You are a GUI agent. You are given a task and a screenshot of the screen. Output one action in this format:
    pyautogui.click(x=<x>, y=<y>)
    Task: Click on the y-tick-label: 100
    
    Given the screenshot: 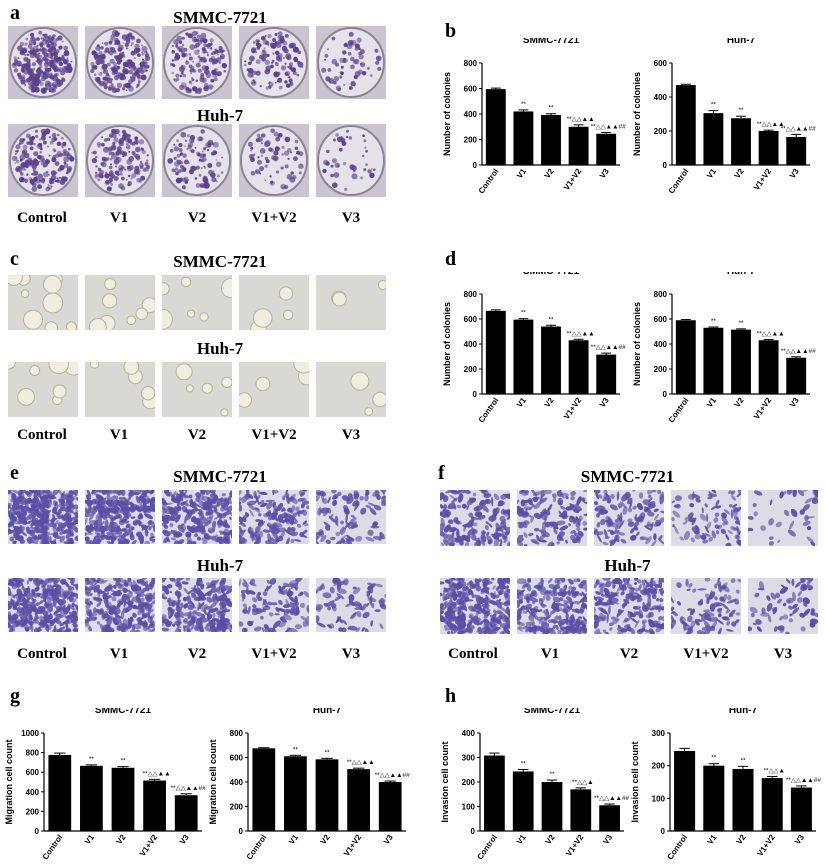 What is the action you would take?
    pyautogui.click(x=469, y=807)
    